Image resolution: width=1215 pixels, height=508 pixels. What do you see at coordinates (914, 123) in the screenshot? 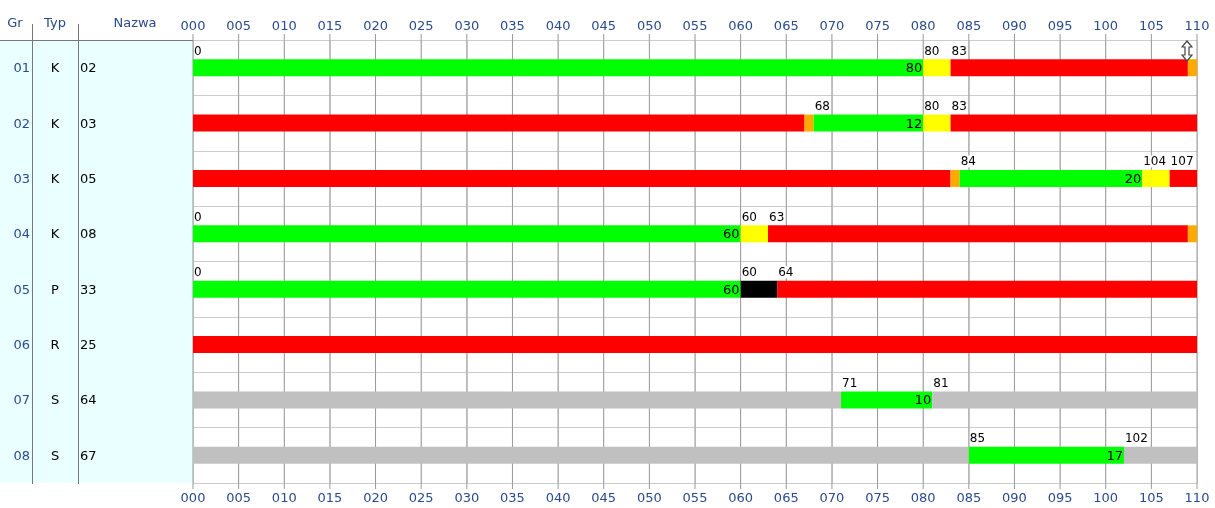
I see `data-label: 12` at bounding box center [914, 123].